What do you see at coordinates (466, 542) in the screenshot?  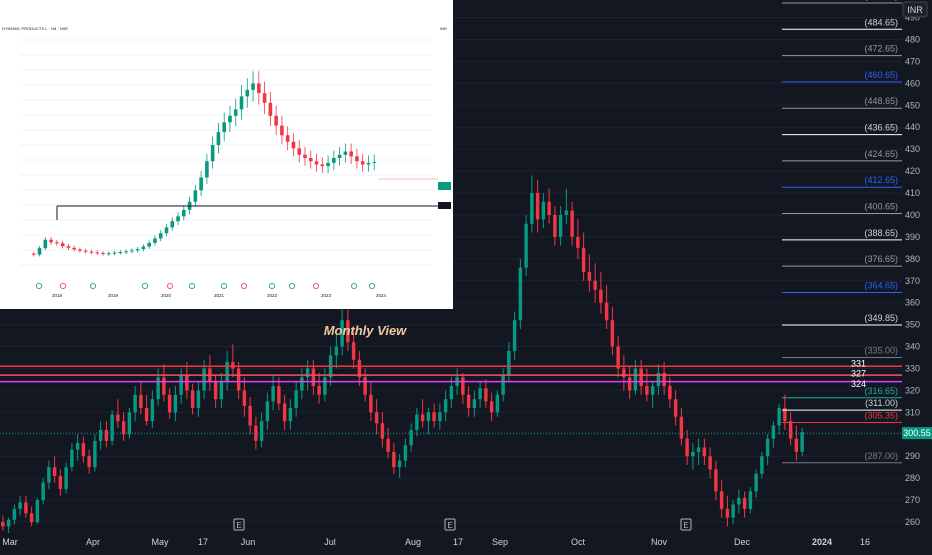 I see `time-axis` at bounding box center [466, 542].